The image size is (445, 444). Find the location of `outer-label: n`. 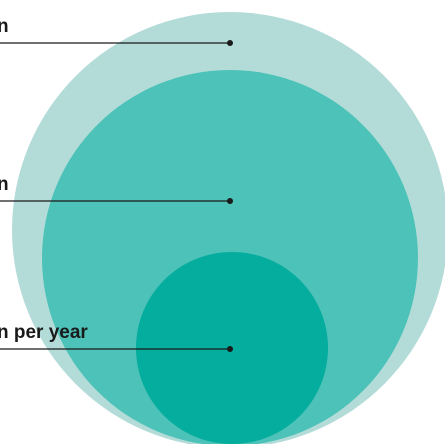

outer-label: n is located at coordinates (4, 26).